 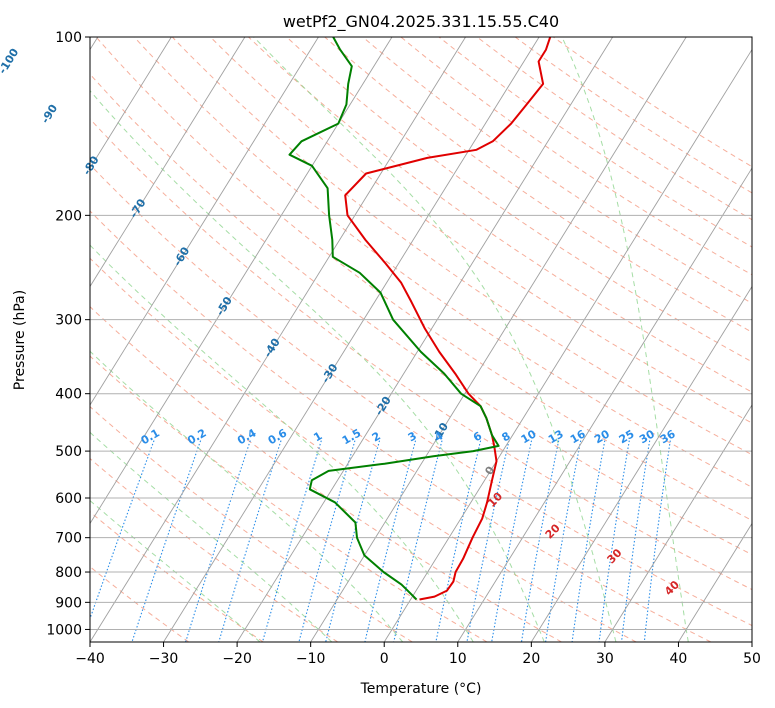 I want to click on chart-title: wetPf2_GN04.2025.331.15.55.C40, so click(x=421, y=22).